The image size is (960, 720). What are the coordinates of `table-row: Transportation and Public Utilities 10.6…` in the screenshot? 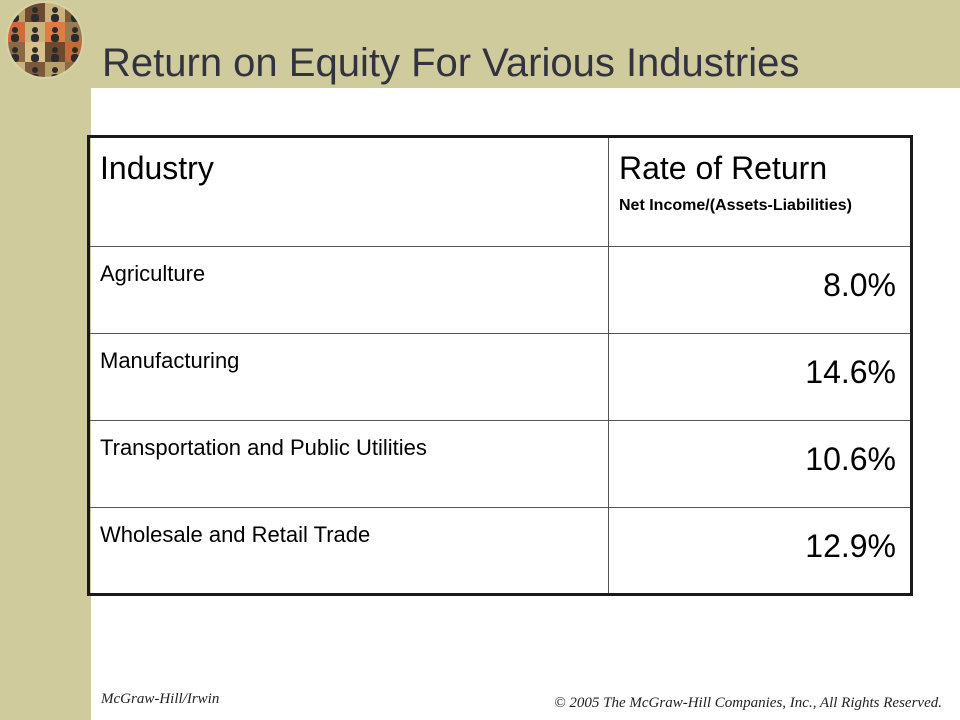 It's located at (500, 464).